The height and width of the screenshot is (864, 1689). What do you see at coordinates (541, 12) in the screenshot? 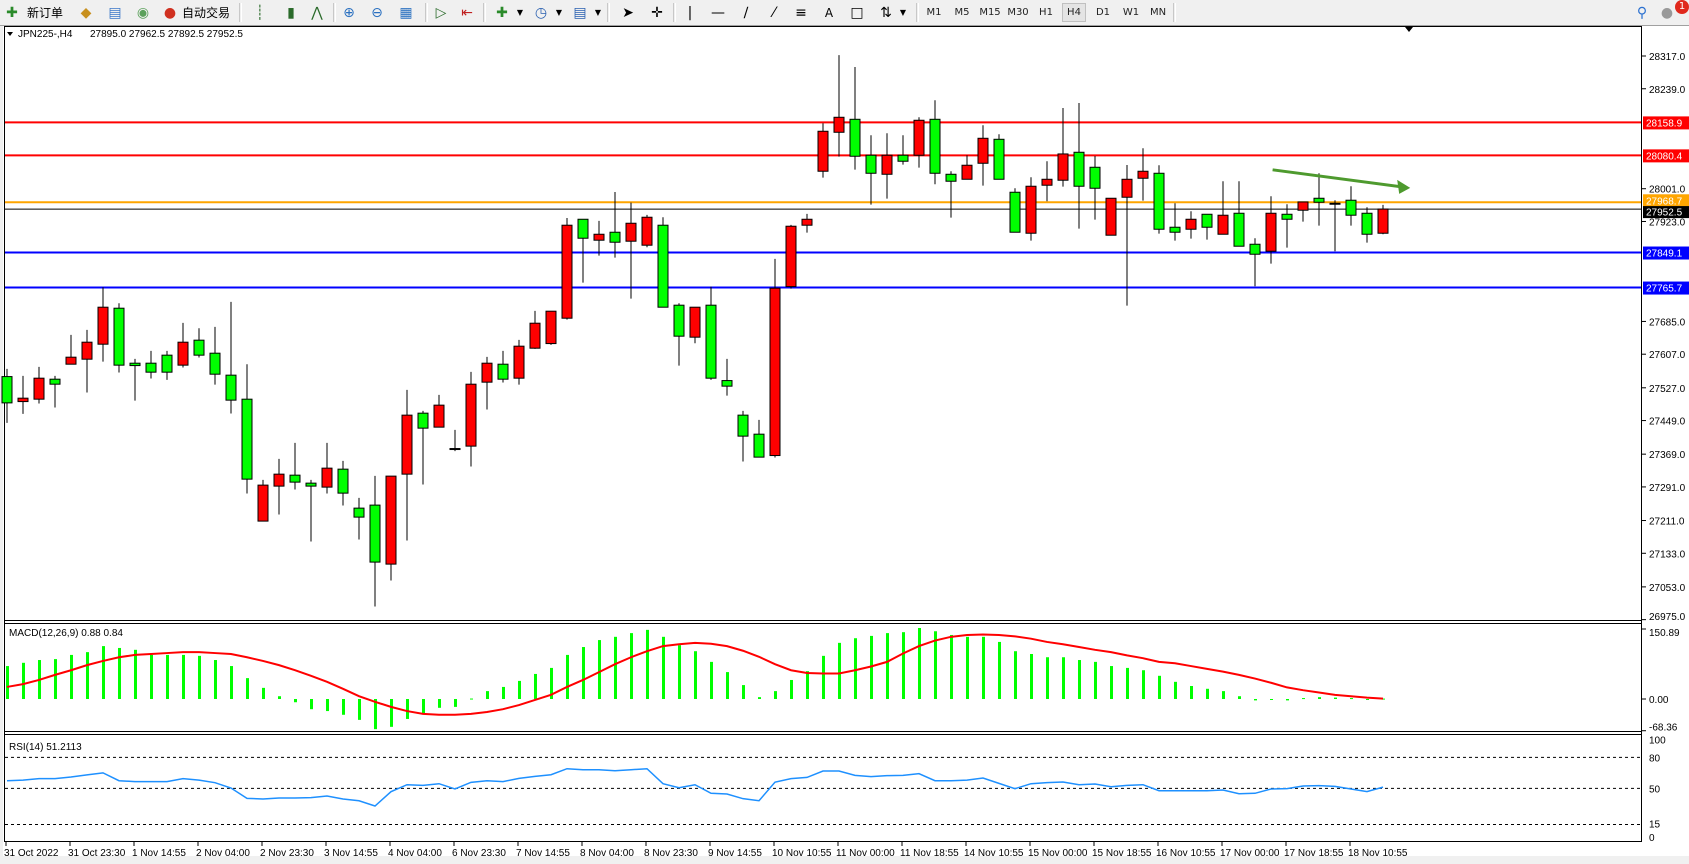
I see `periods-icon: ◷` at bounding box center [541, 12].